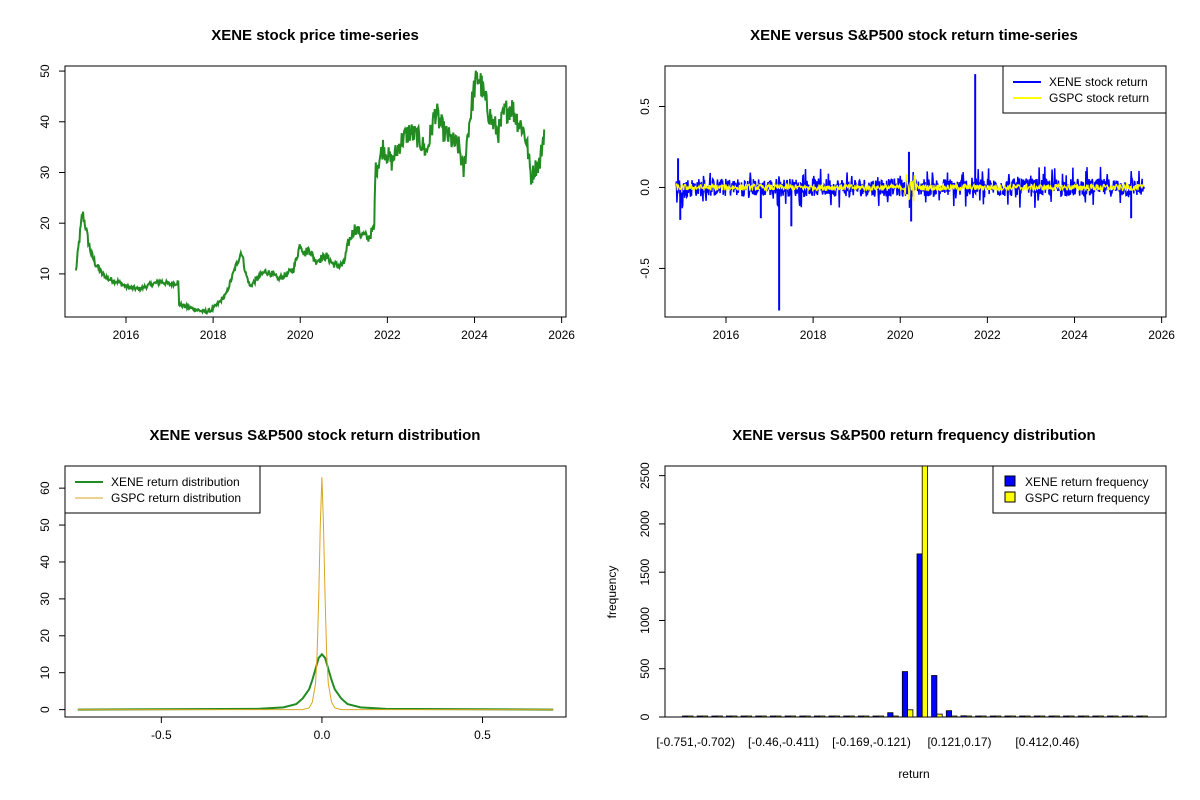 The width and height of the screenshot is (1200, 800). Describe the element at coordinates (322, 735) in the screenshot. I see `x-return-dist-tick-label: 0.0` at that location.